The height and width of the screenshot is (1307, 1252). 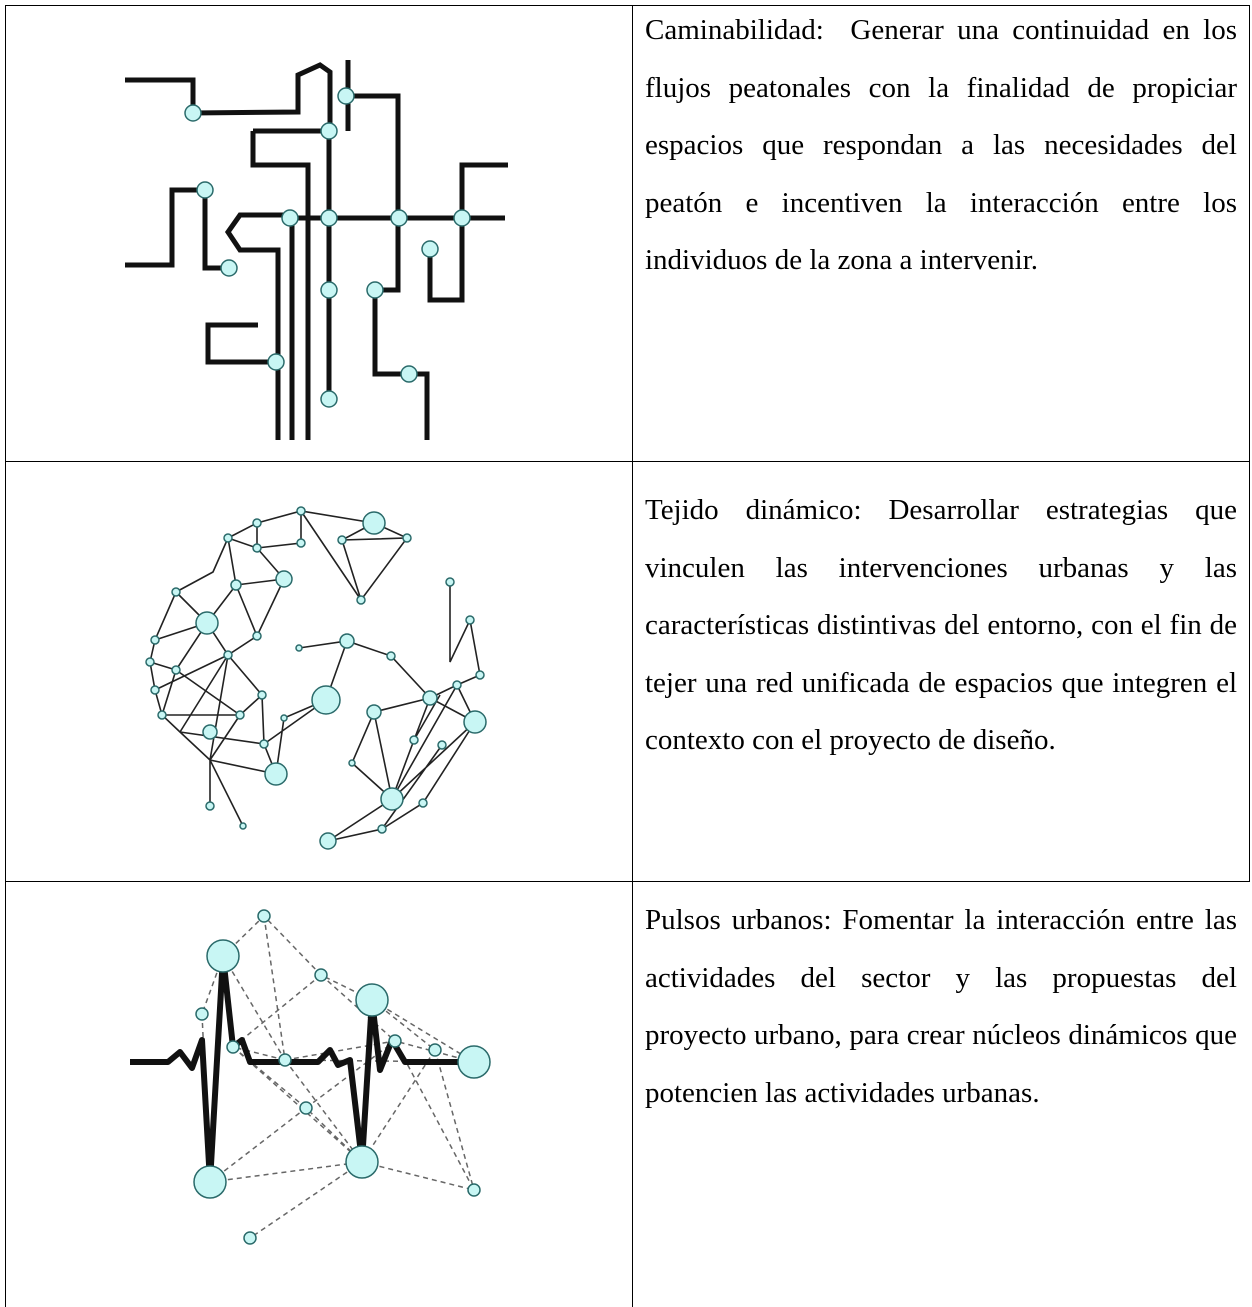 What do you see at coordinates (310, 1077) in the screenshot?
I see `pulse-icon` at bounding box center [310, 1077].